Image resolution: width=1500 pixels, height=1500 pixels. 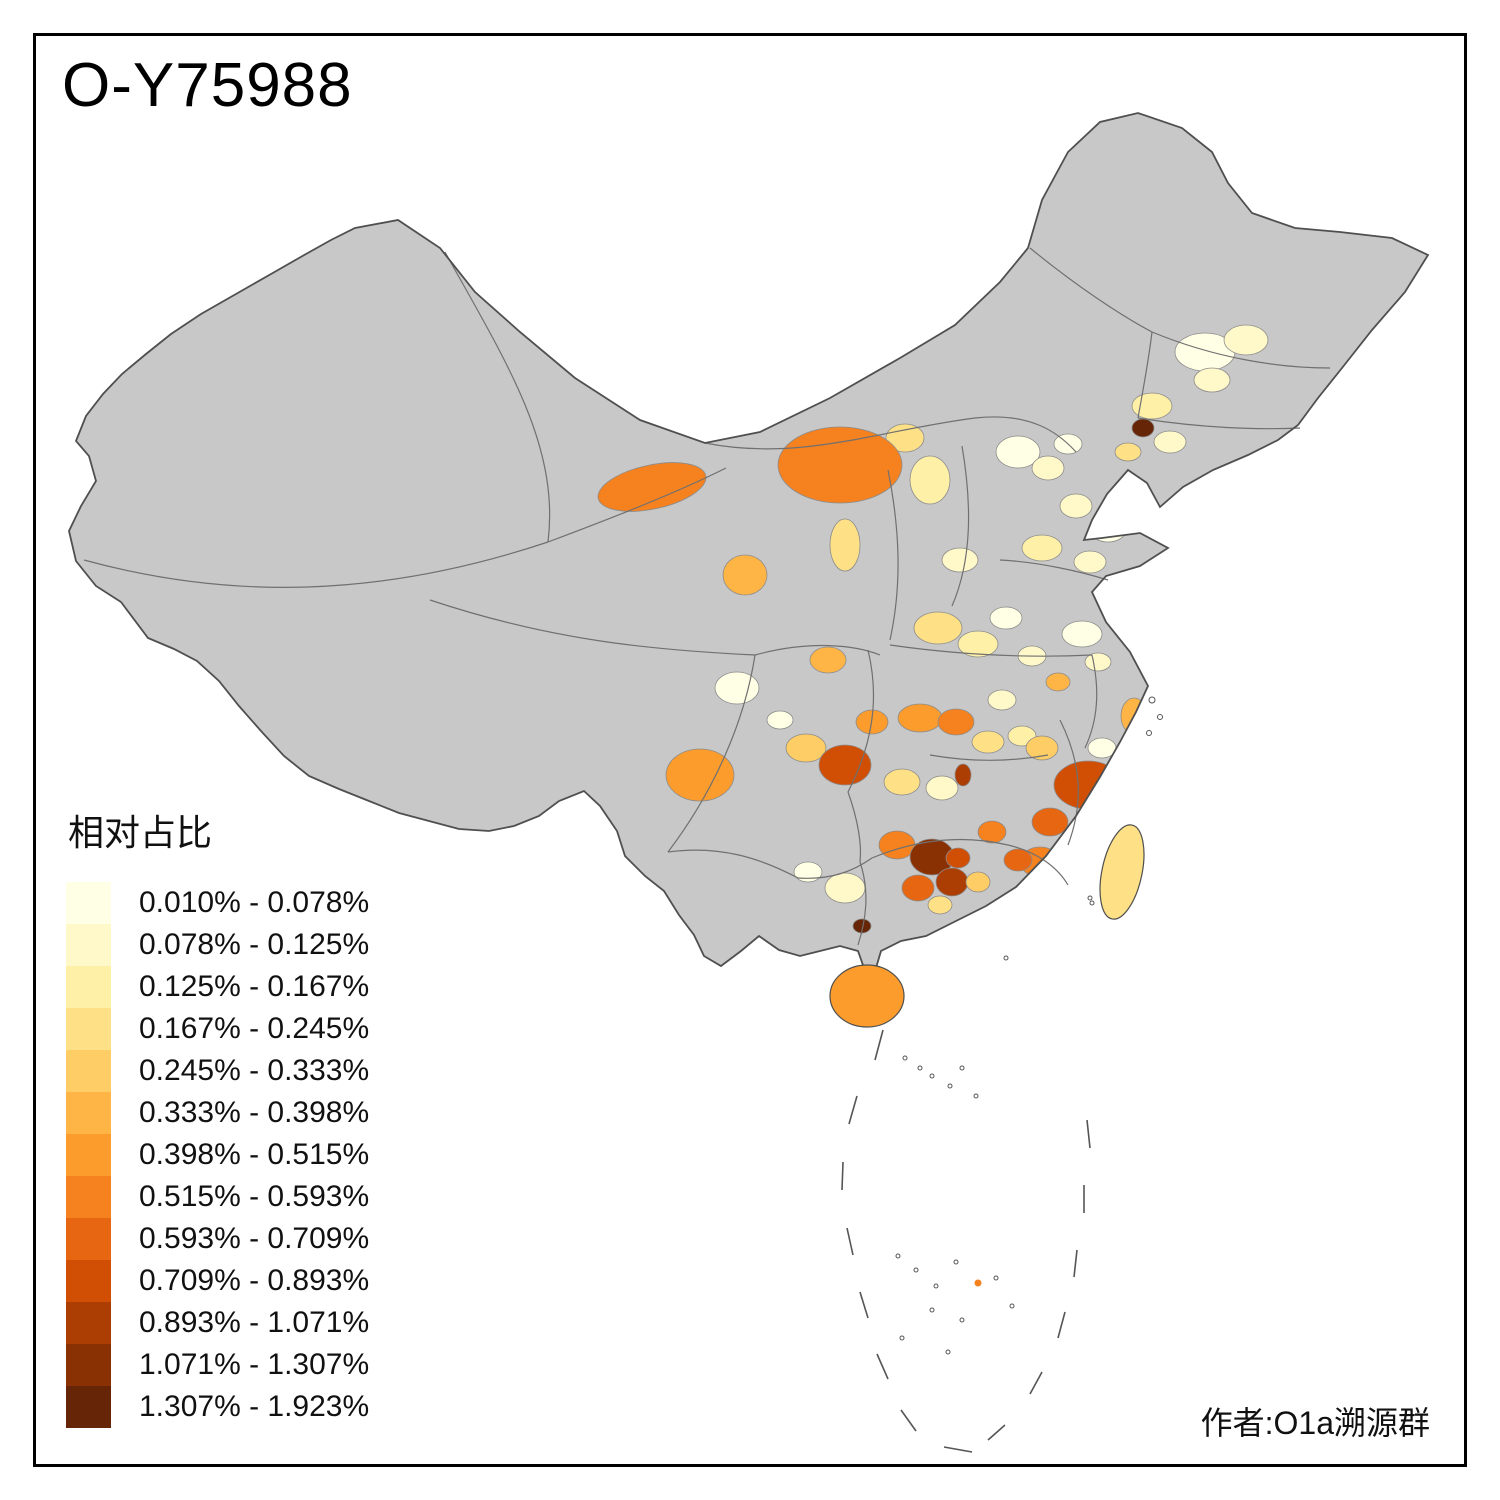 I want to click on legend-label: 0.893% - 1.071%, so click(x=254, y=1322).